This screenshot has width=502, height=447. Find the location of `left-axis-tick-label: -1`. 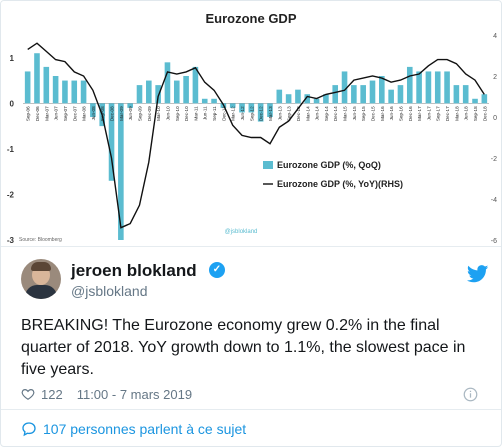

left-axis-tick-label: -1 is located at coordinates (11, 149).